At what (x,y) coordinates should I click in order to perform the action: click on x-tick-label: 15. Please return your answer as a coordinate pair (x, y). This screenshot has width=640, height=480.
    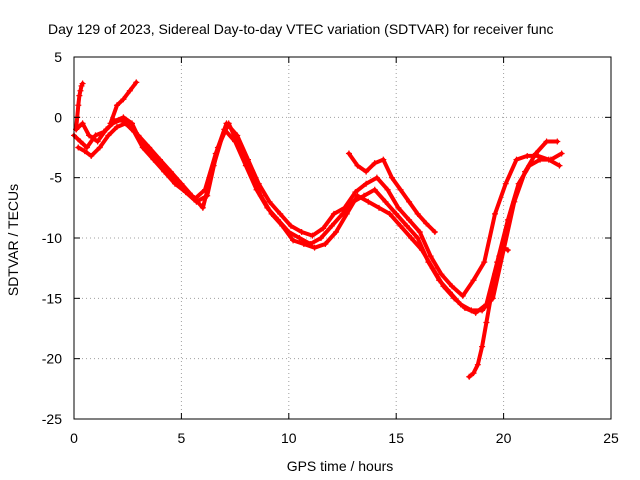
    Looking at the image, I should click on (396, 438).